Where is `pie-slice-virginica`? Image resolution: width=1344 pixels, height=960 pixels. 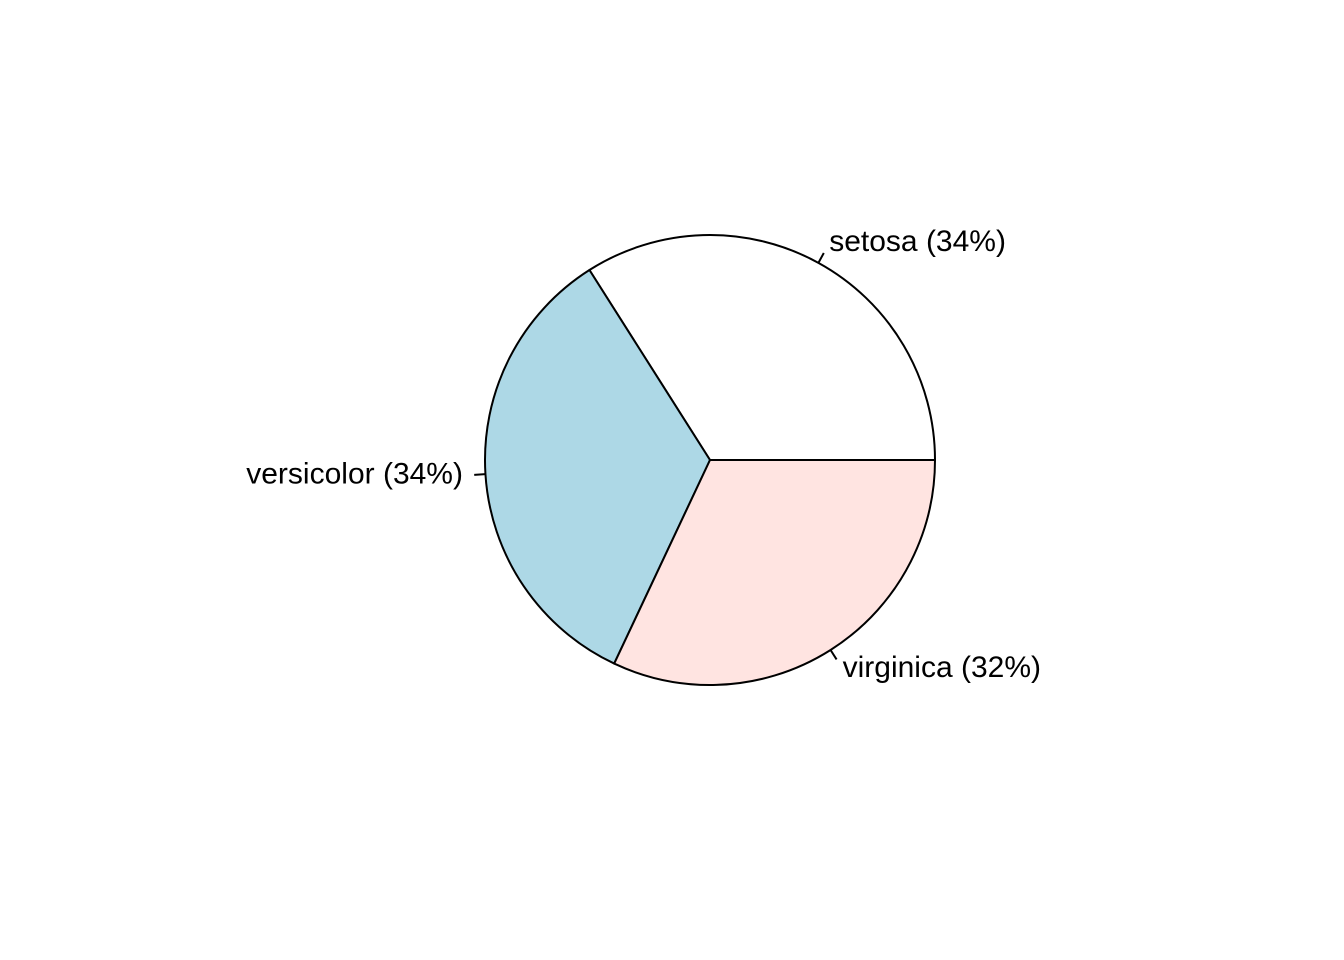
pie-slice-virginica is located at coordinates (774, 572).